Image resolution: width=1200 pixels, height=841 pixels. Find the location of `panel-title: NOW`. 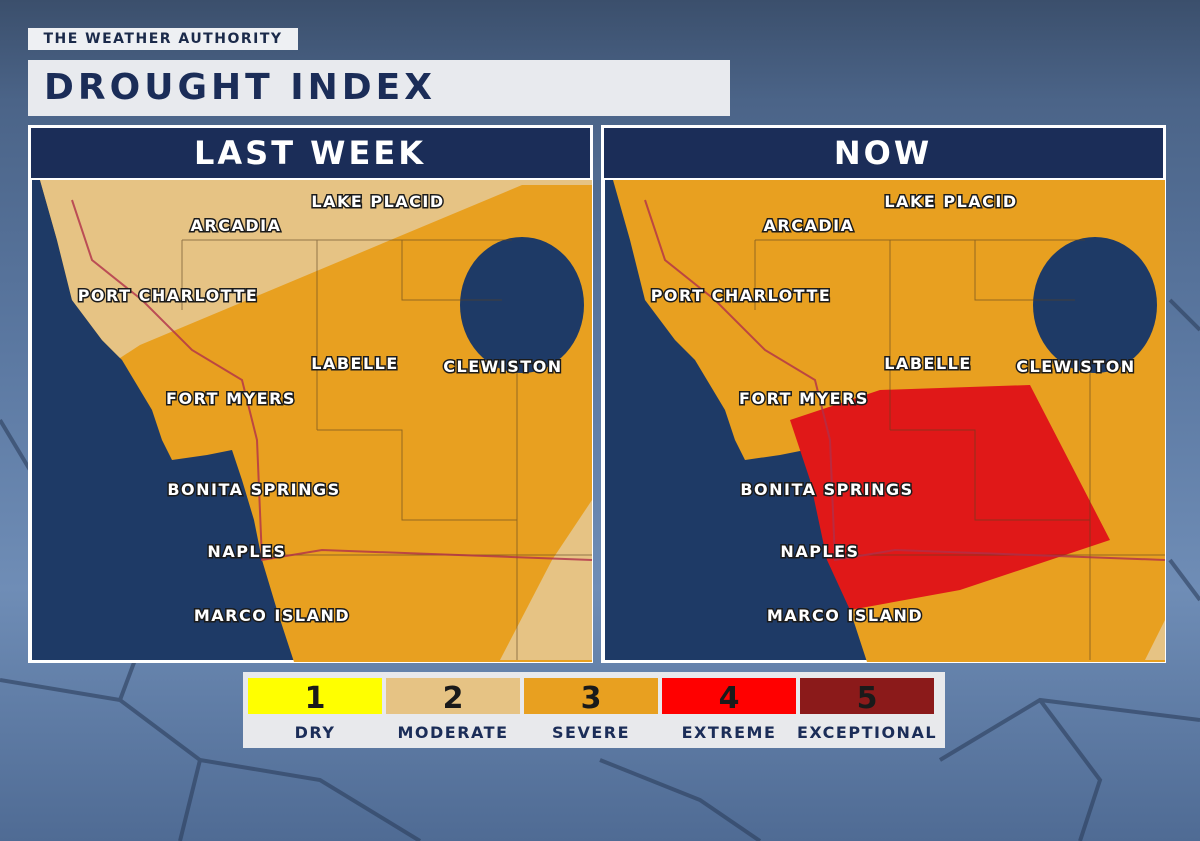

panel-title: NOW is located at coordinates (883, 153).